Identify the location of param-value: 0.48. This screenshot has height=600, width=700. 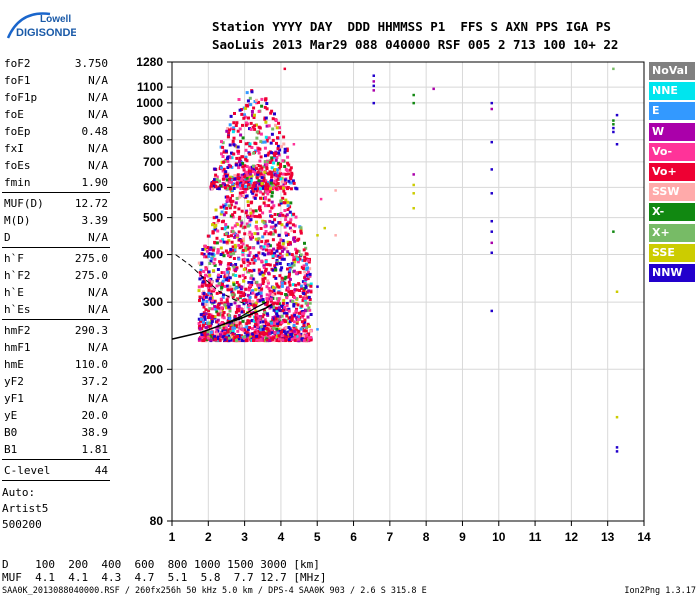
(95, 131).